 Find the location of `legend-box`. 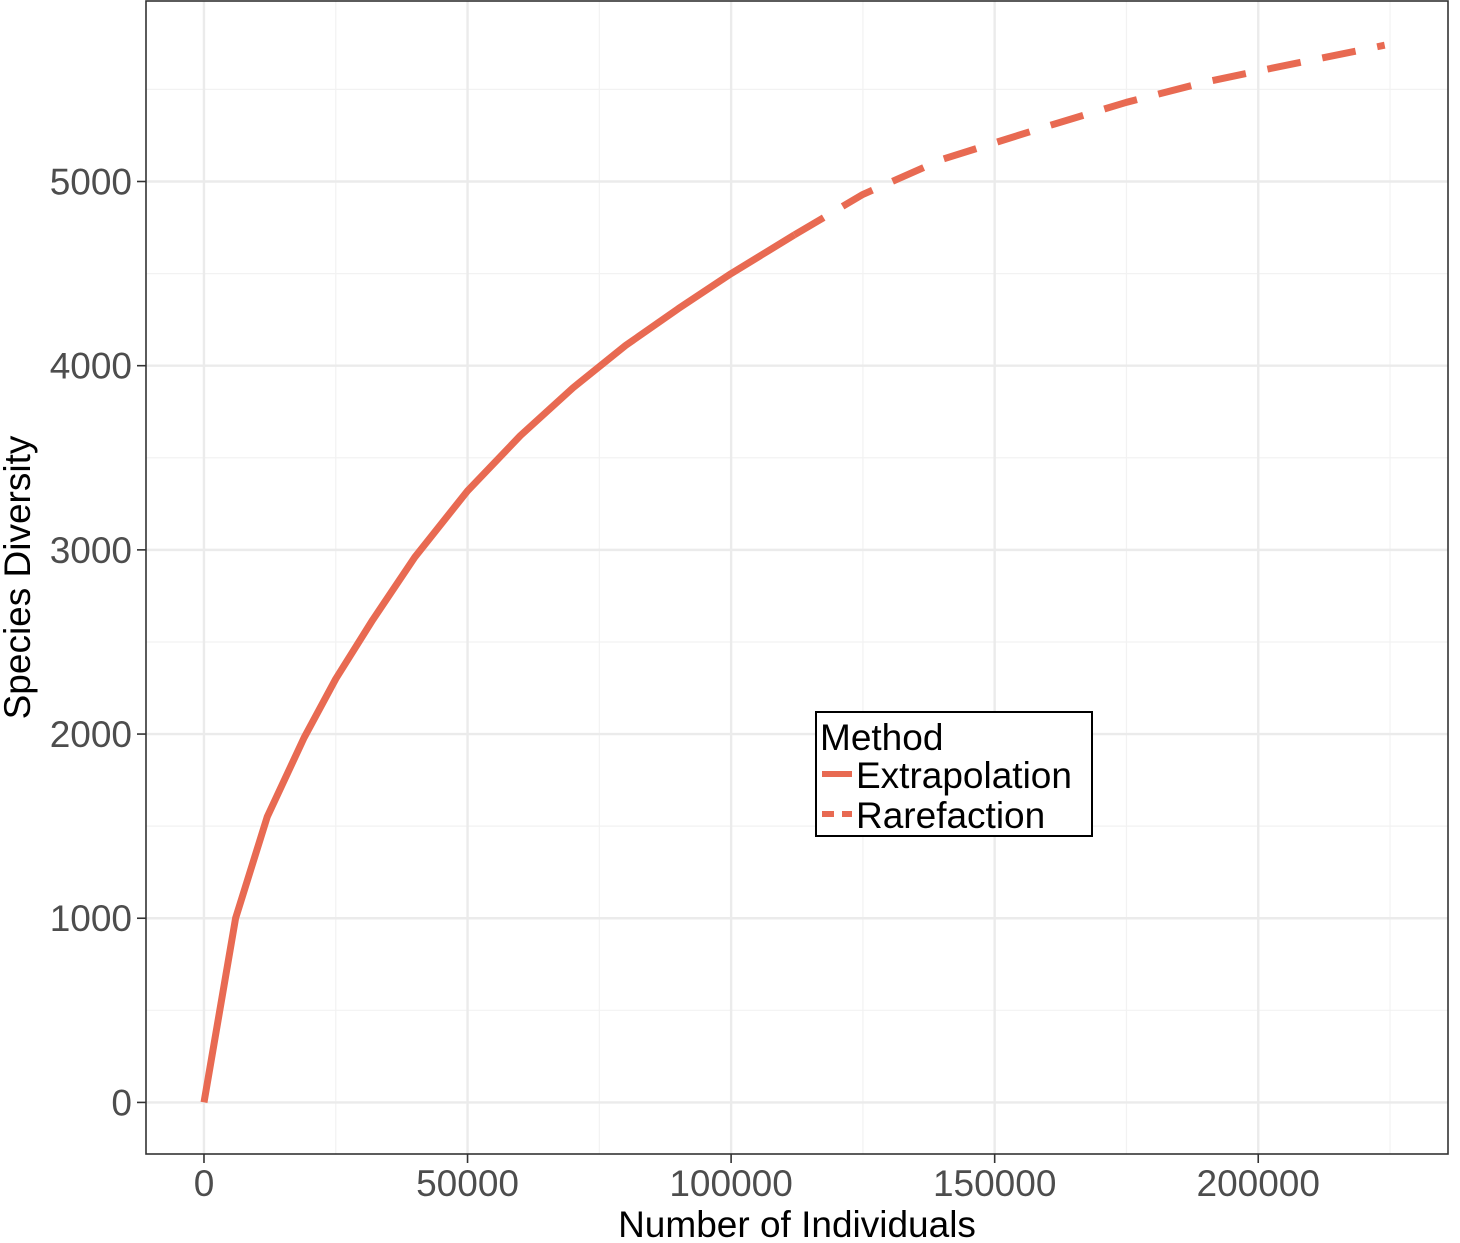

legend-box is located at coordinates (954, 774).